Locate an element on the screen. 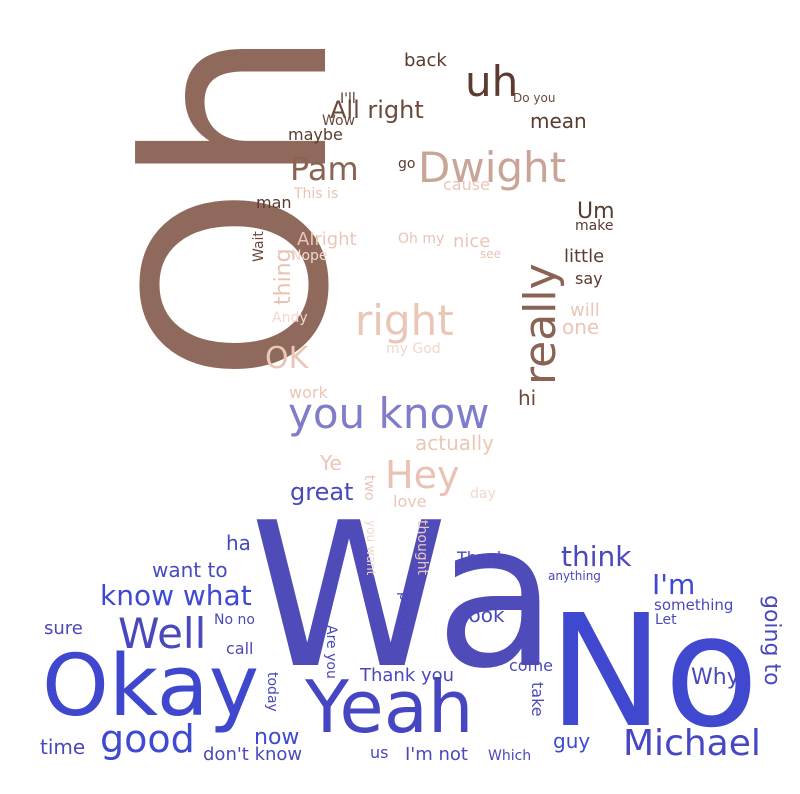  word-alright: Alright is located at coordinates (327, 239).